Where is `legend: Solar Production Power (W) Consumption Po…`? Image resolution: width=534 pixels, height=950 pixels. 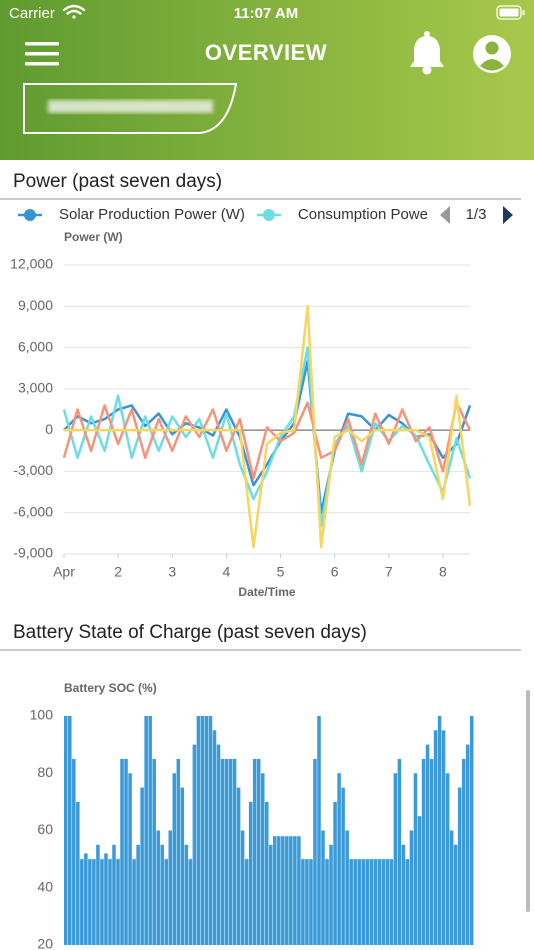
legend: Solar Production Power (W) Consumption Po… is located at coordinates (223, 214).